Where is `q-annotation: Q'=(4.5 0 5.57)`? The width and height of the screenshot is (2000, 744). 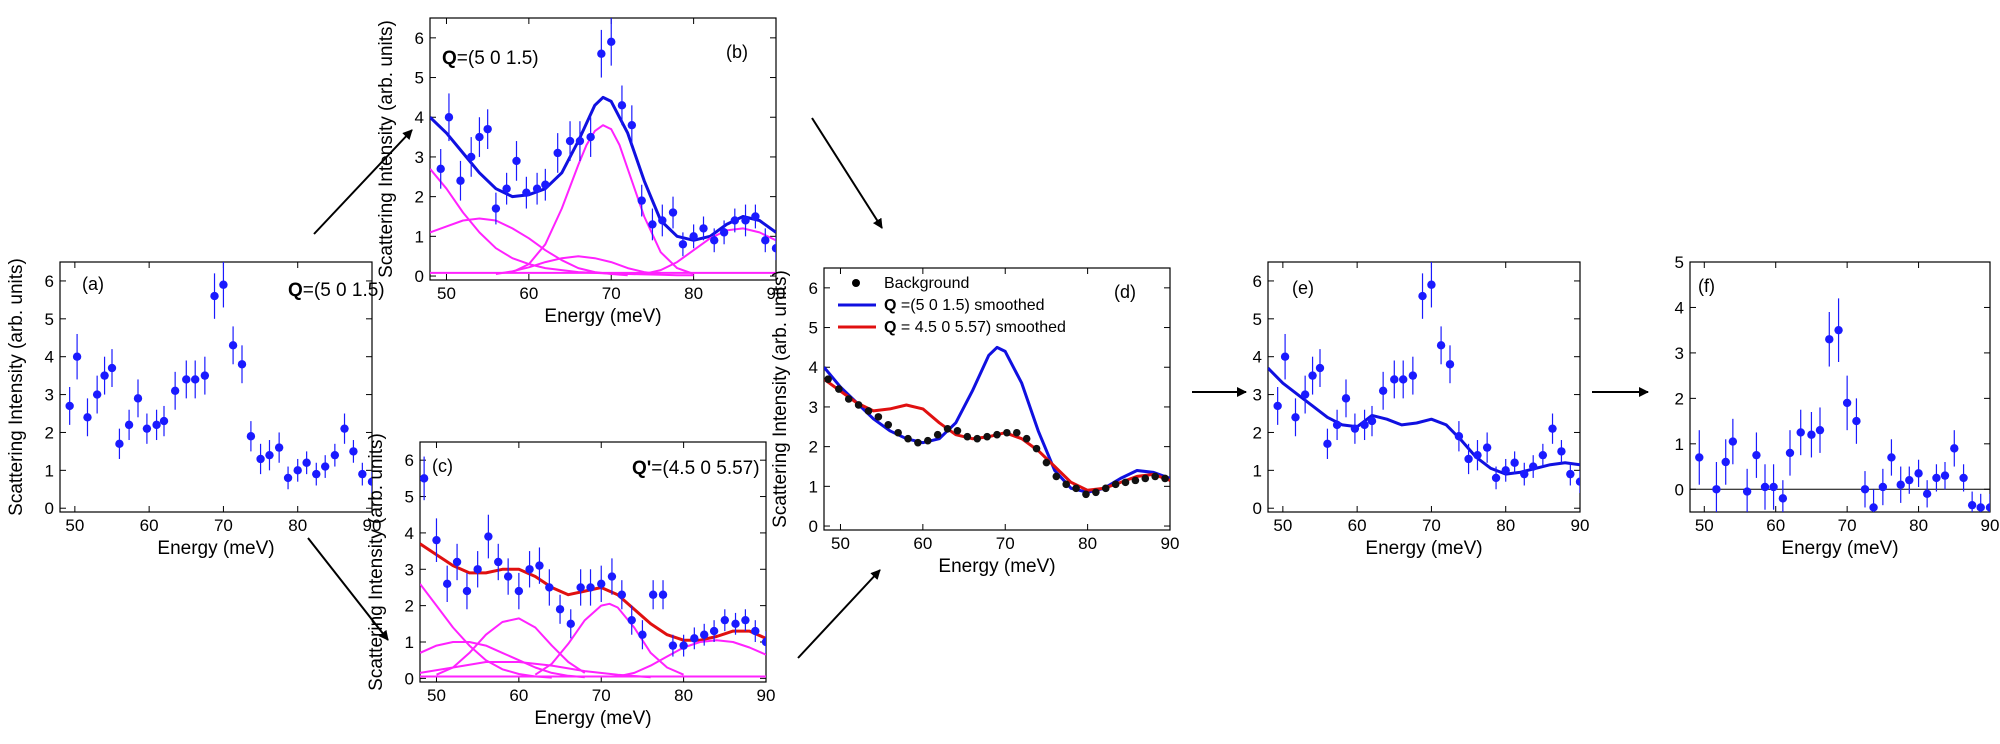
q-annotation: Q'=(4.5 0 5.57) is located at coordinates (696, 468).